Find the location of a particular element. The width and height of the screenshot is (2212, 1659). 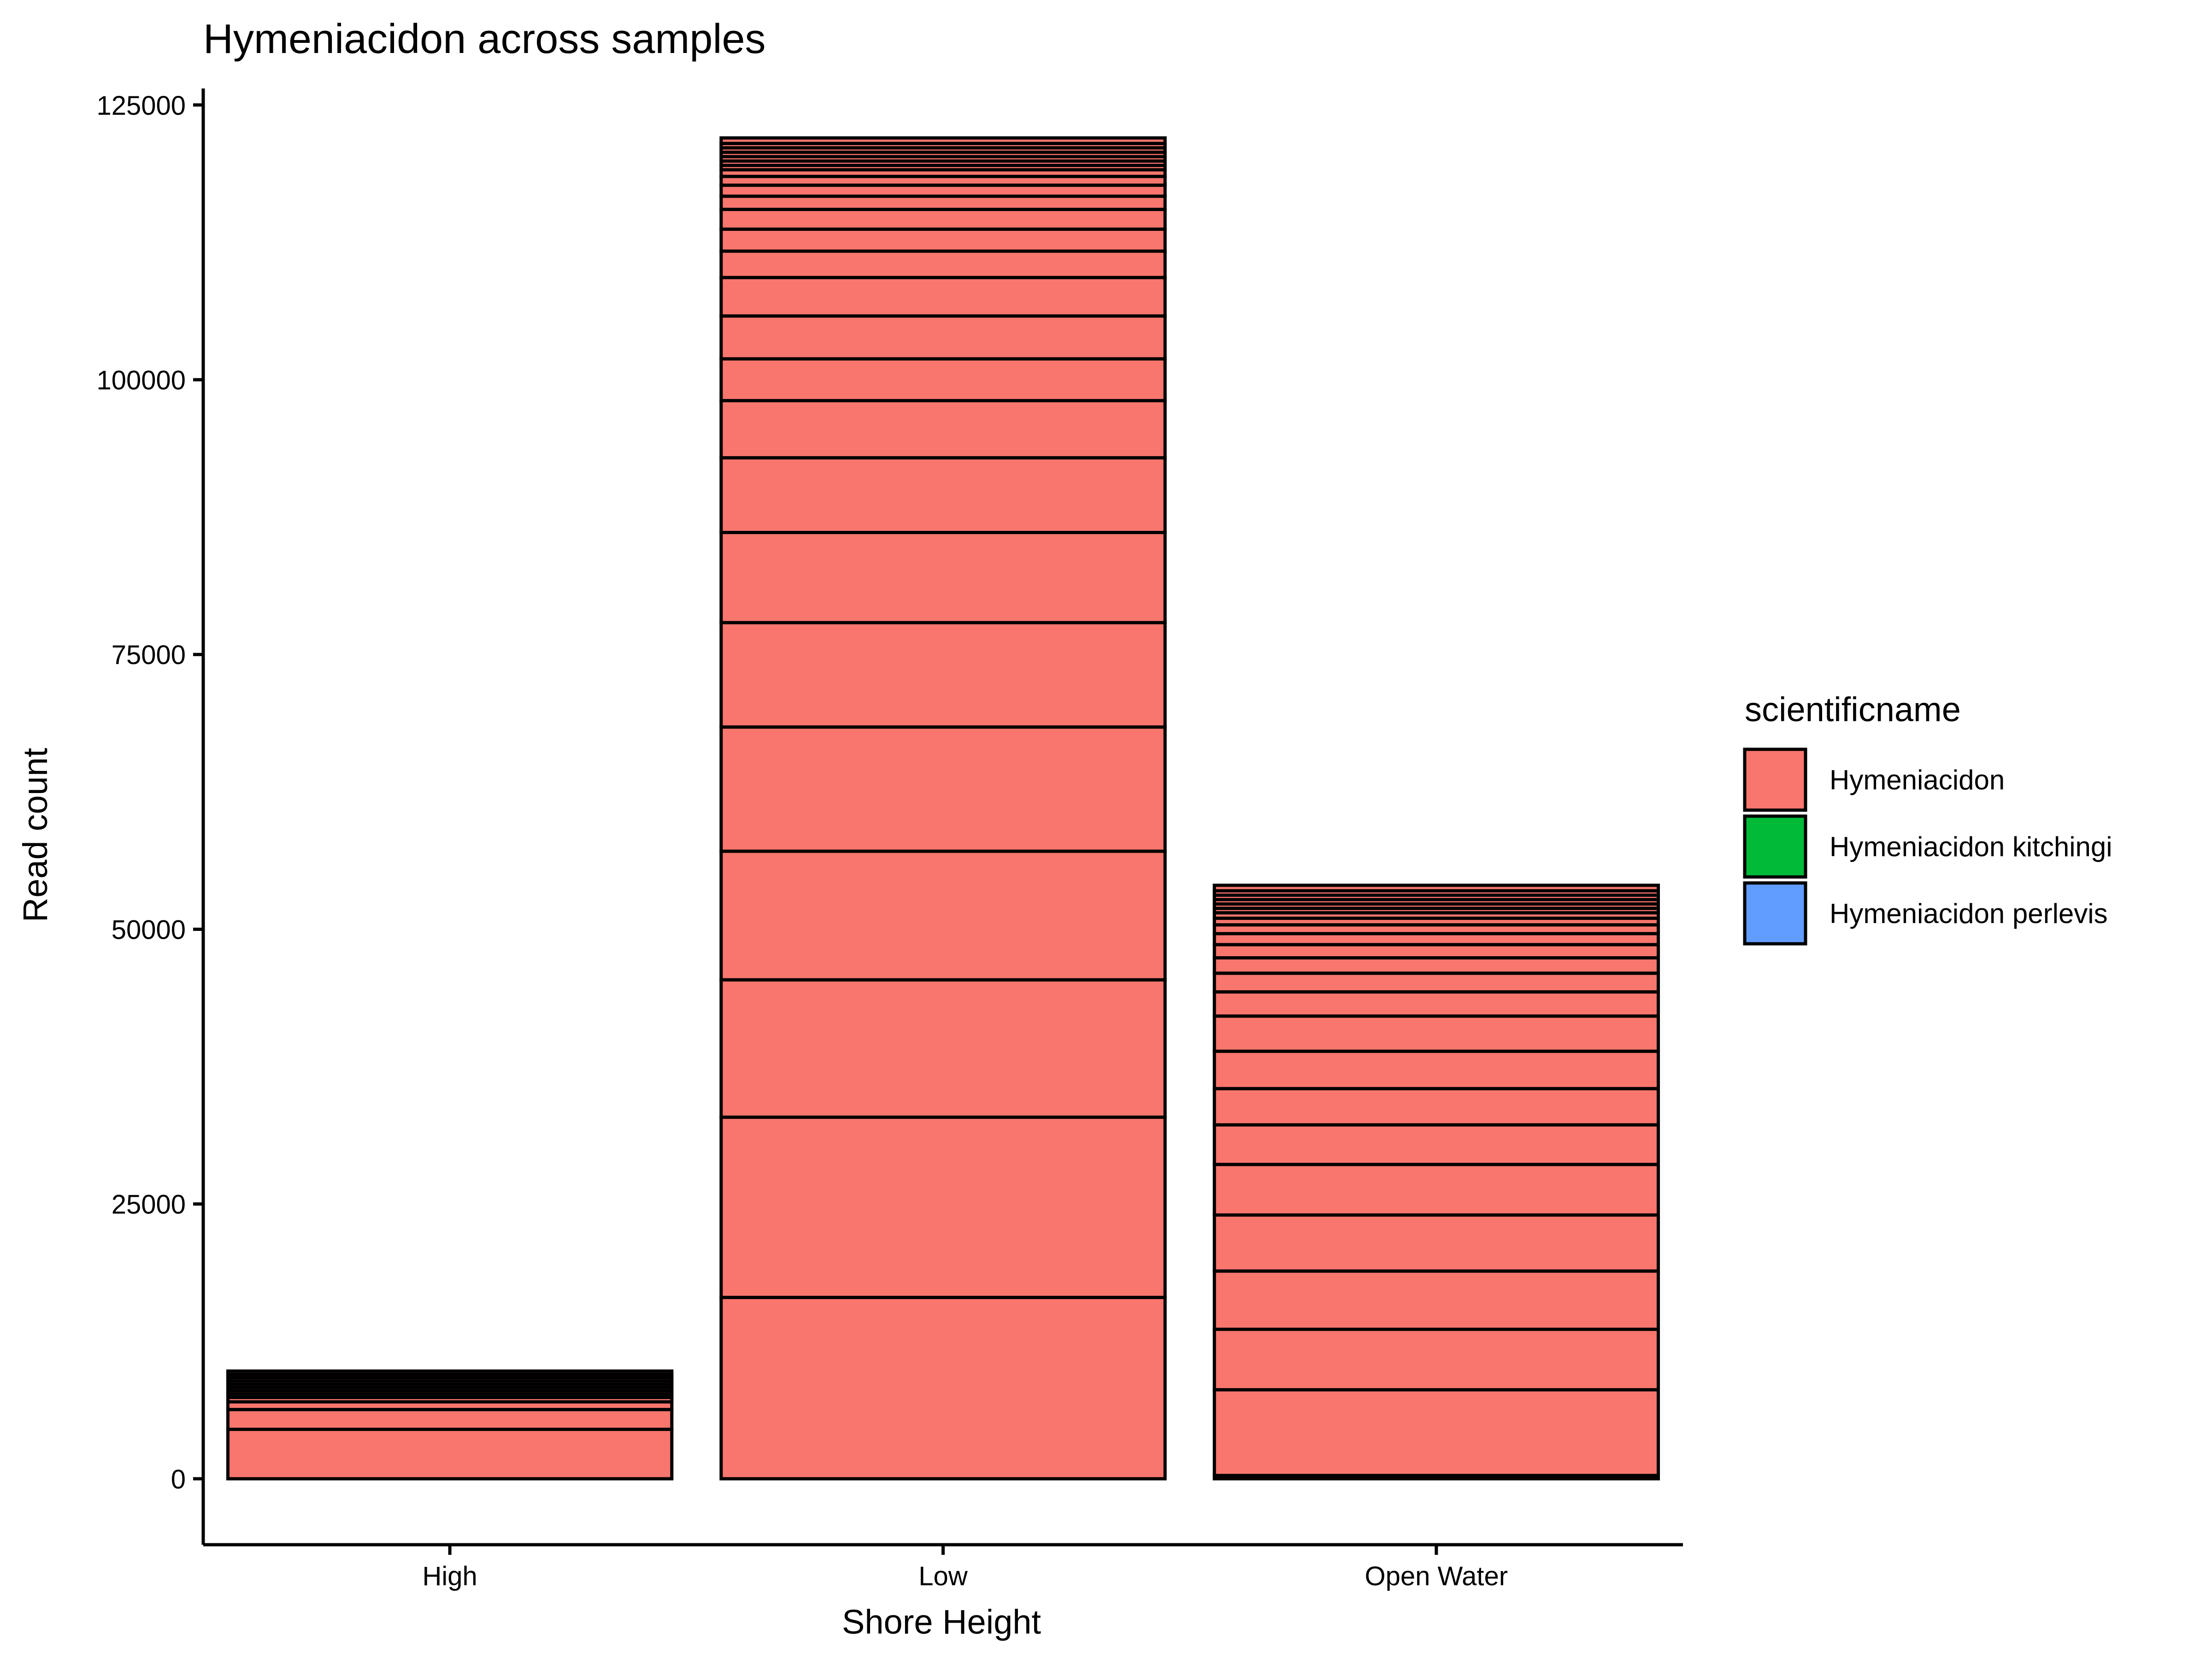

bar-stack-open-water is located at coordinates (1436, 1182).